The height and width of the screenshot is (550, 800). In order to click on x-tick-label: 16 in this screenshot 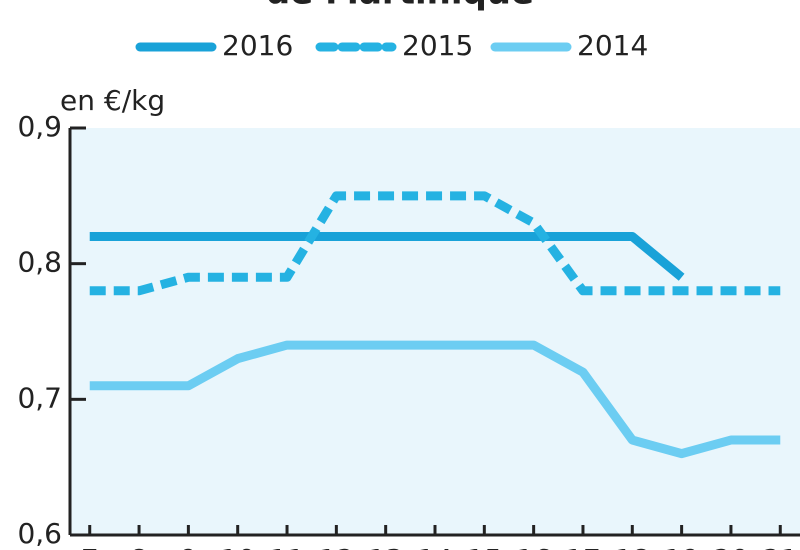, I will do `click(534, 546)`.